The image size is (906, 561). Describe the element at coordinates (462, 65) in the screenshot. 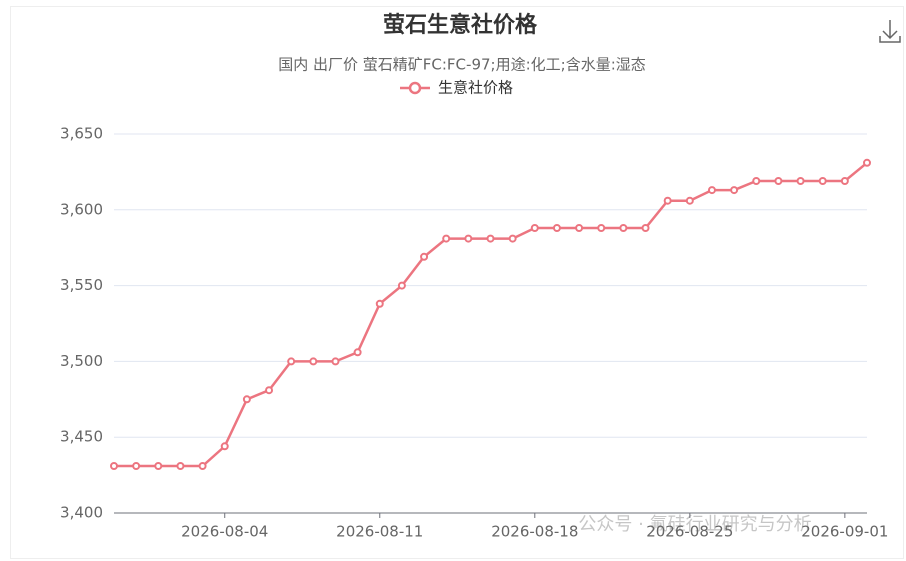

I see `chart-subtitle: 国内 出厂价 萤石精矿FC:FC-97;用途:化工;含水量:湿态` at that location.